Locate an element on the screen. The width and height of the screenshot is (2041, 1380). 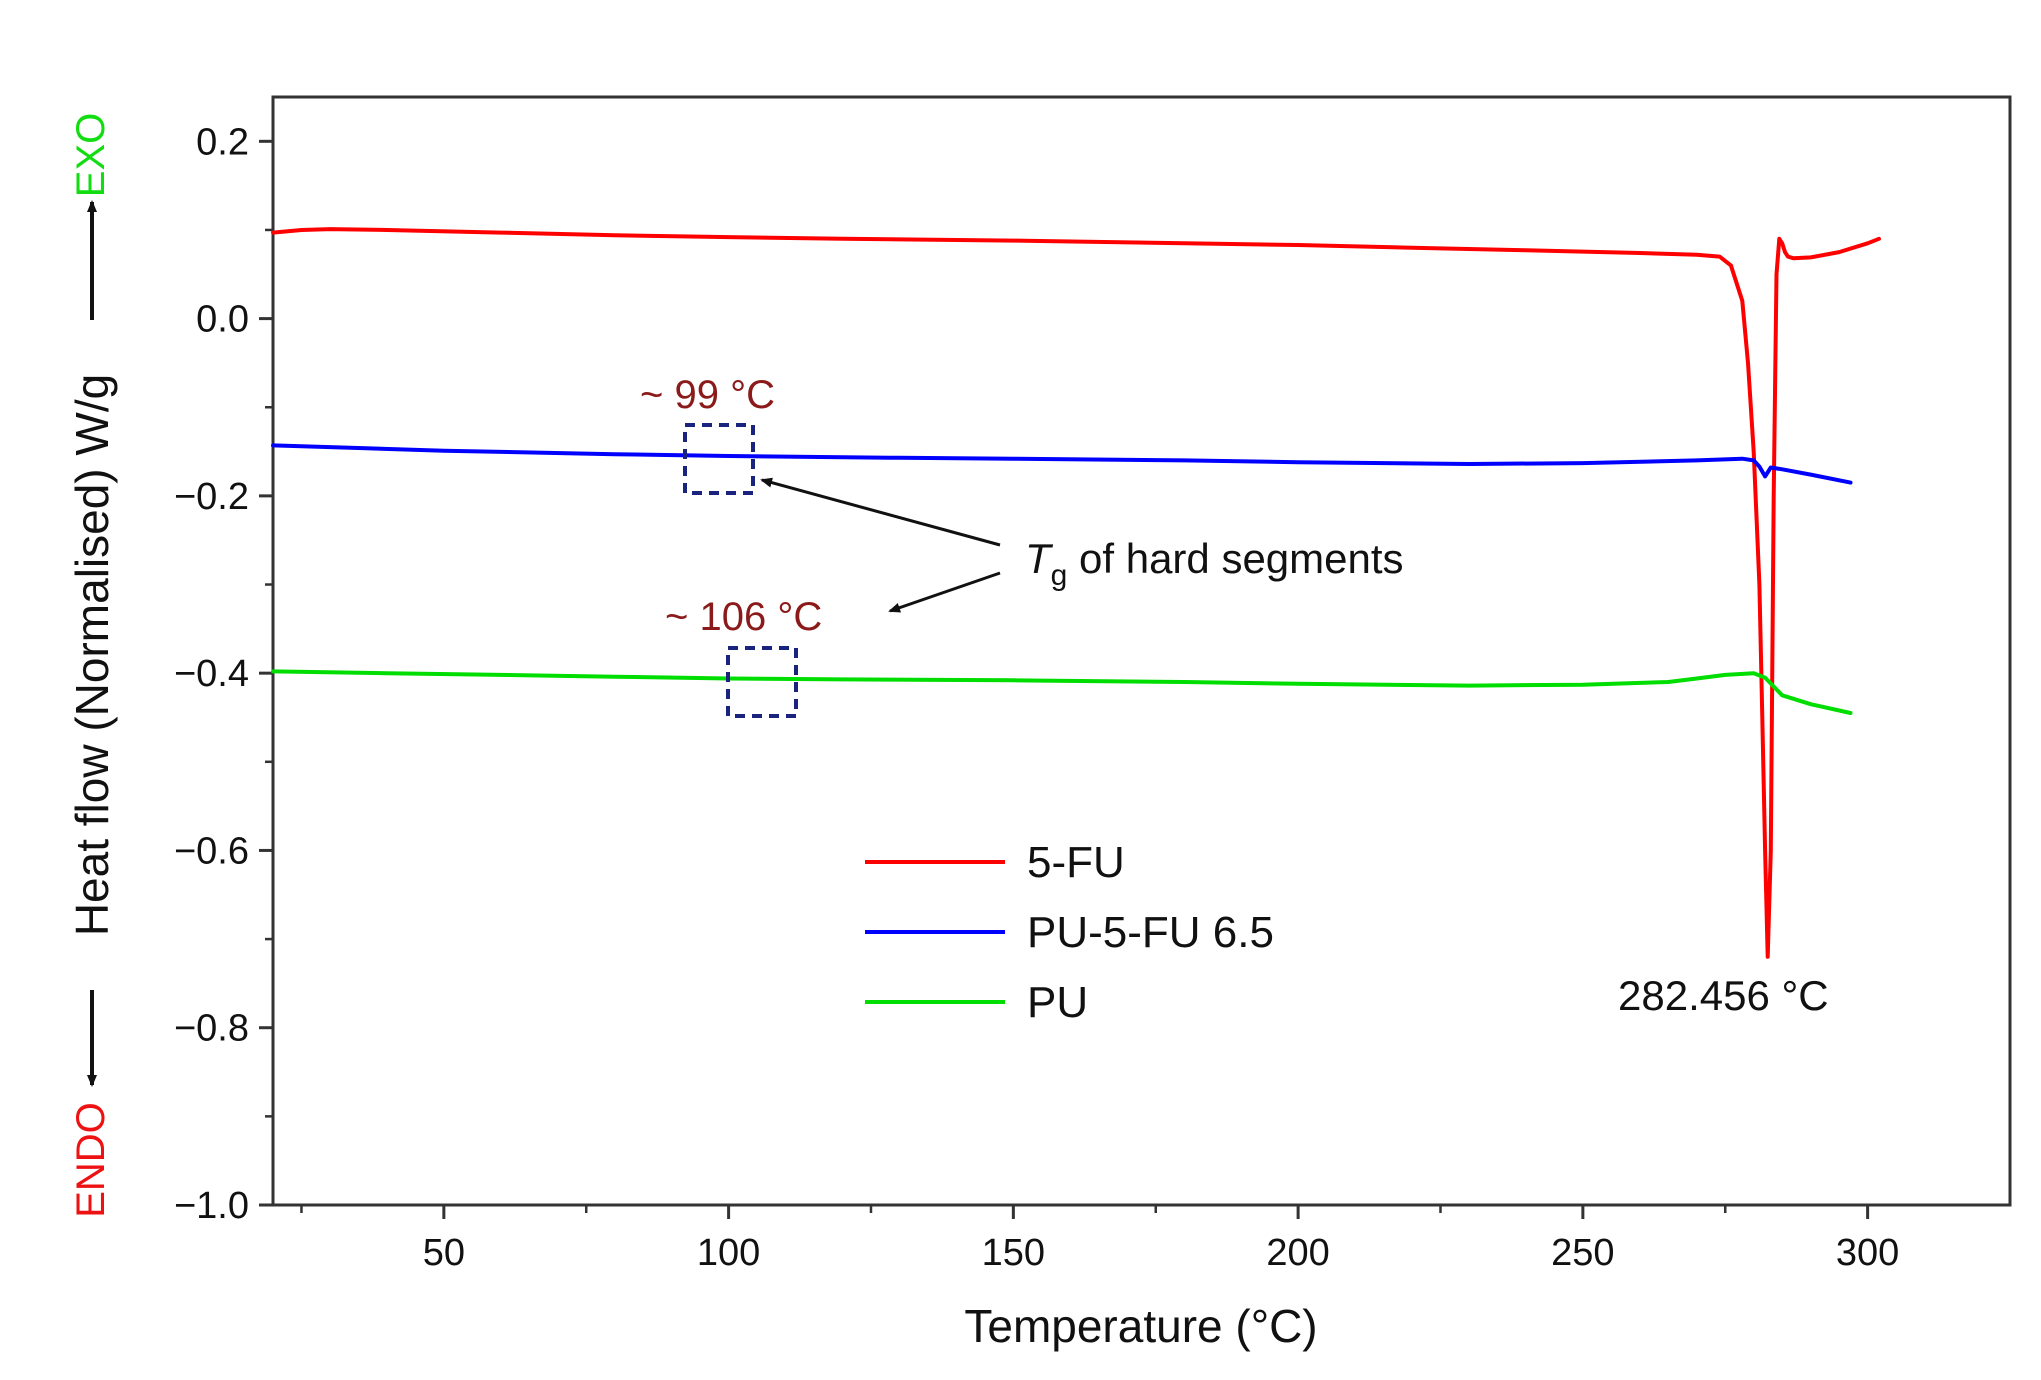
x-axis-title: Temperature (°C) is located at coordinates (1140, 1326).